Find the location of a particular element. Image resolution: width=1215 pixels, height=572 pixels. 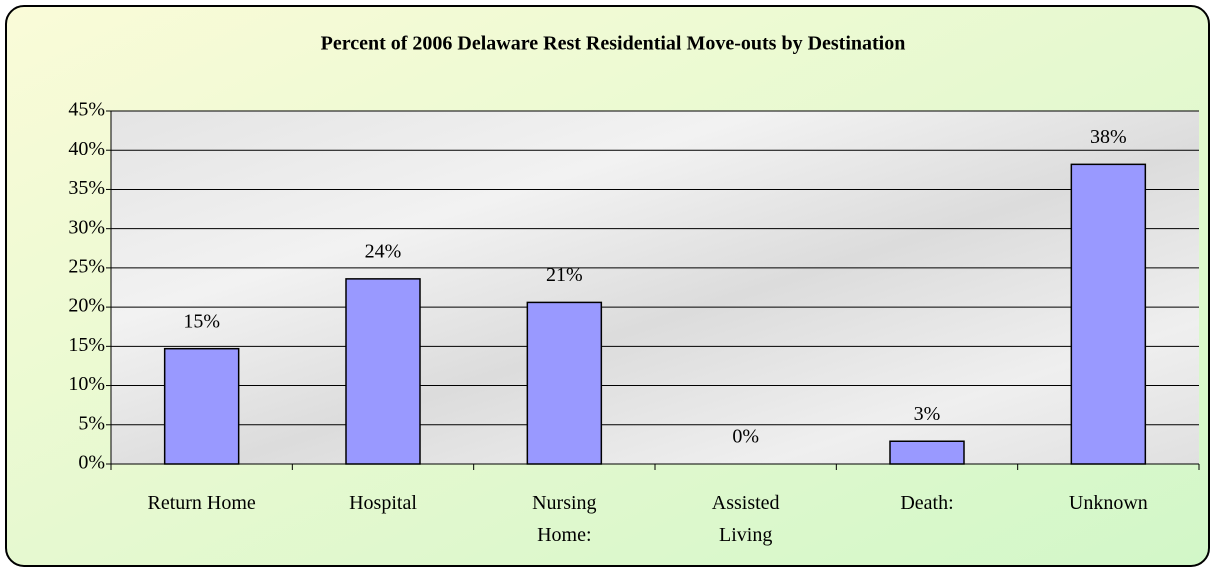

y-tick-label: 30% is located at coordinates (86, 227).